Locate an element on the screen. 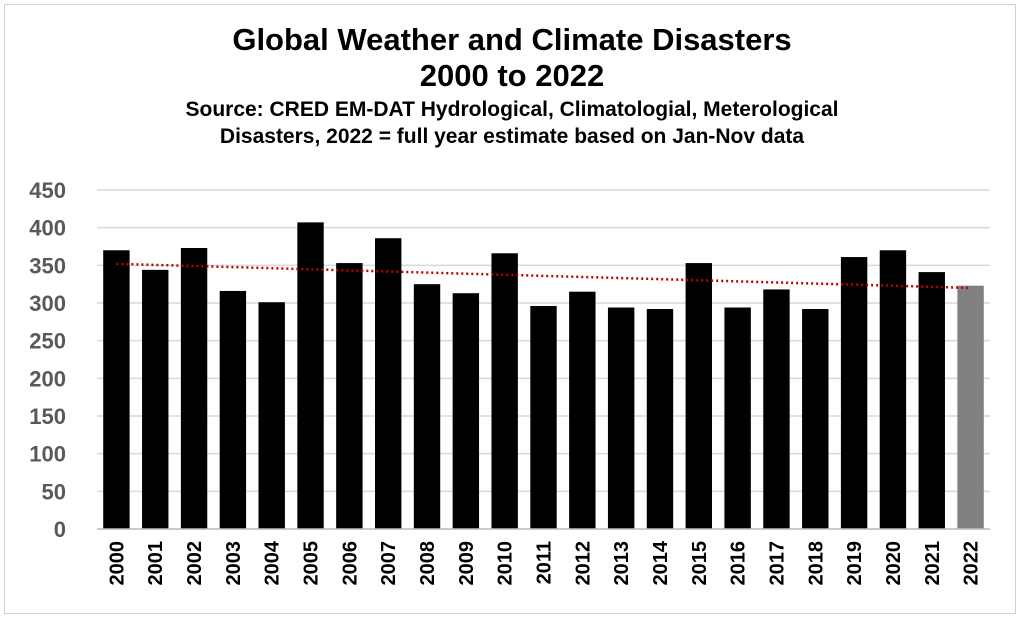 This screenshot has width=1024, height=620. x-tick-label: 2018 is located at coordinates (816, 563).